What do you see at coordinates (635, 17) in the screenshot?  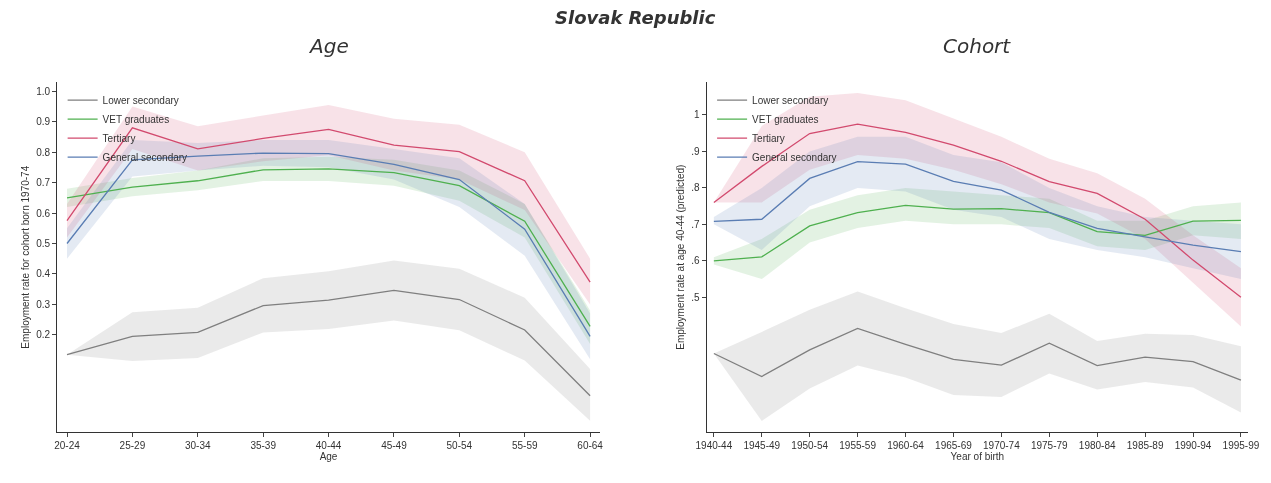 I see `text: Slovak Republic` at bounding box center [635, 17].